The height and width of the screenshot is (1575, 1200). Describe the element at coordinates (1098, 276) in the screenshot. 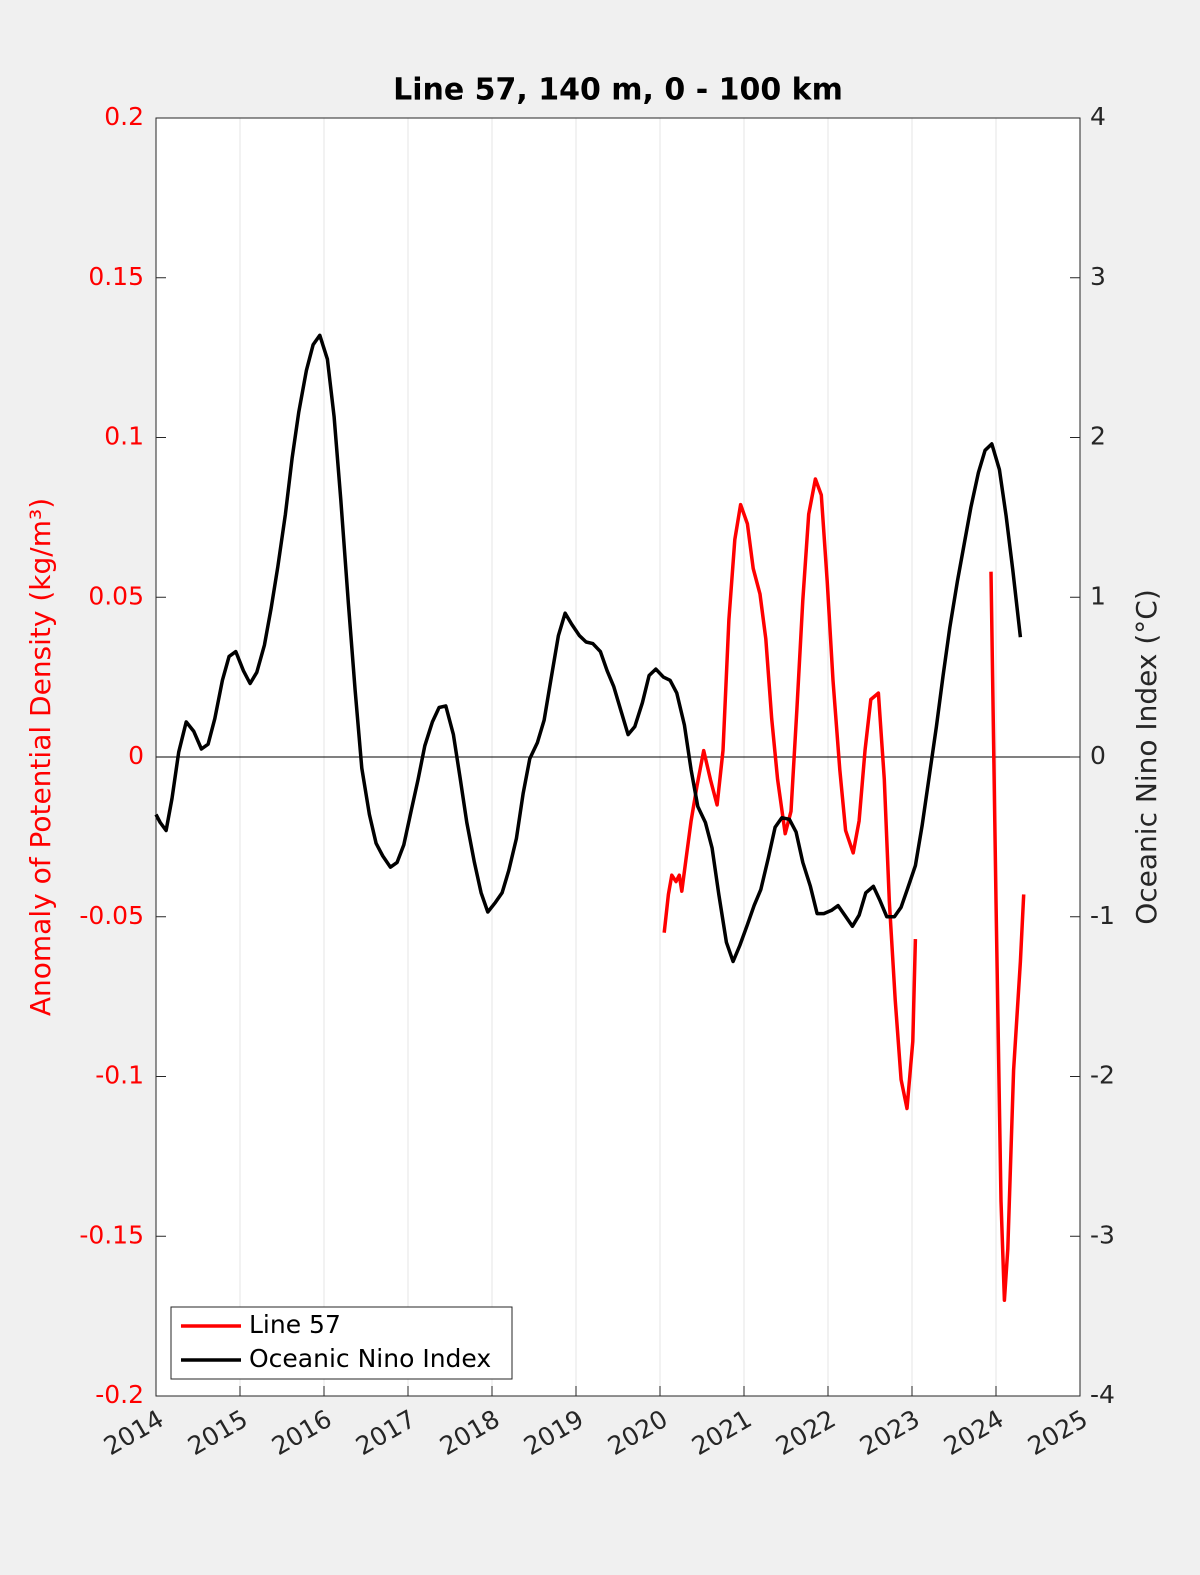

I see `y2-tick-label: 3` at that location.